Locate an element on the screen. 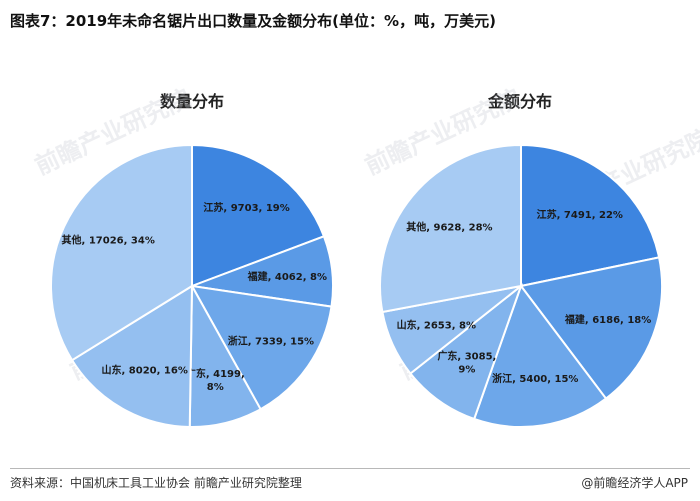 This screenshot has height=501, width=700. pie-amount-label-2: 浙江, 5400, 15% is located at coordinates (535, 378).